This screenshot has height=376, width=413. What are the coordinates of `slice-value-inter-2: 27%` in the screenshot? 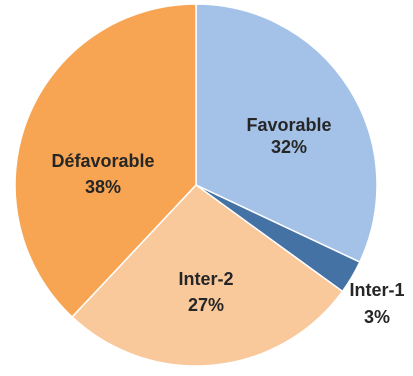 It's located at (206, 305).